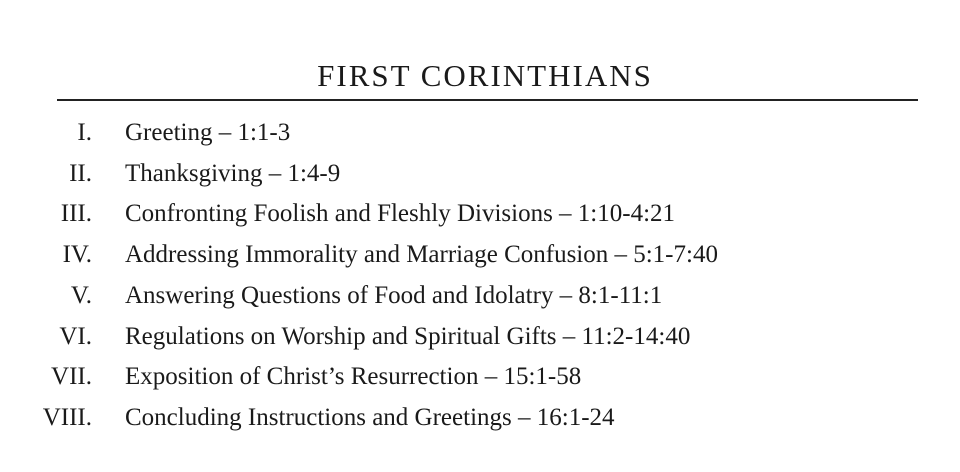 The image size is (960, 472). Describe the element at coordinates (480, 133) in the screenshot. I see `outline-item: I. Greeting – 1:1-3` at that location.